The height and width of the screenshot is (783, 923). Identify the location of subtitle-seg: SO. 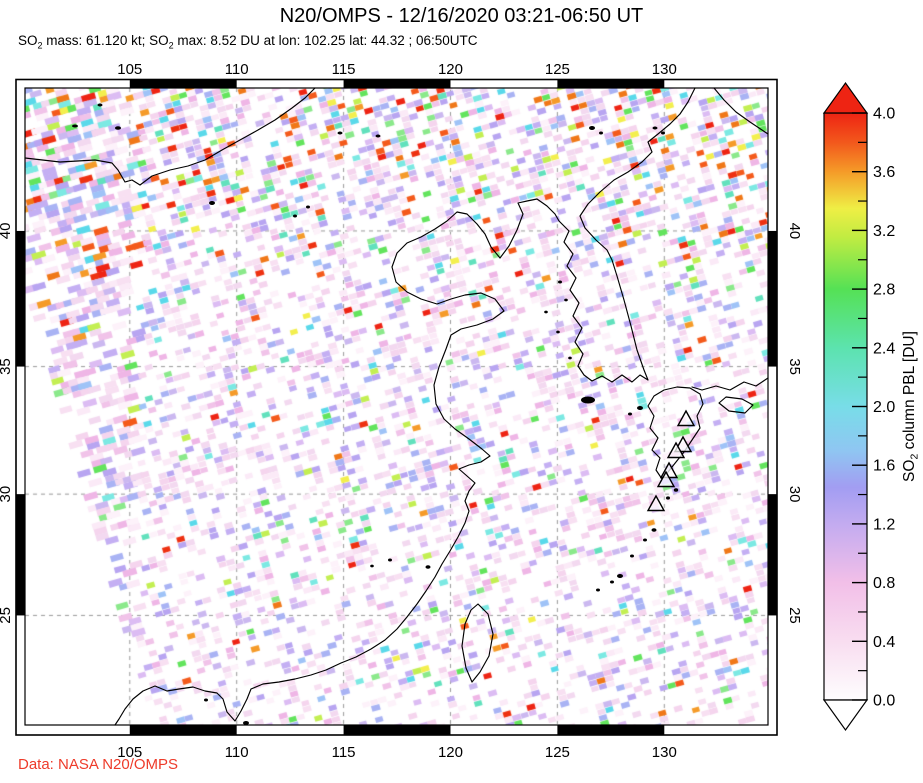
(28, 40).